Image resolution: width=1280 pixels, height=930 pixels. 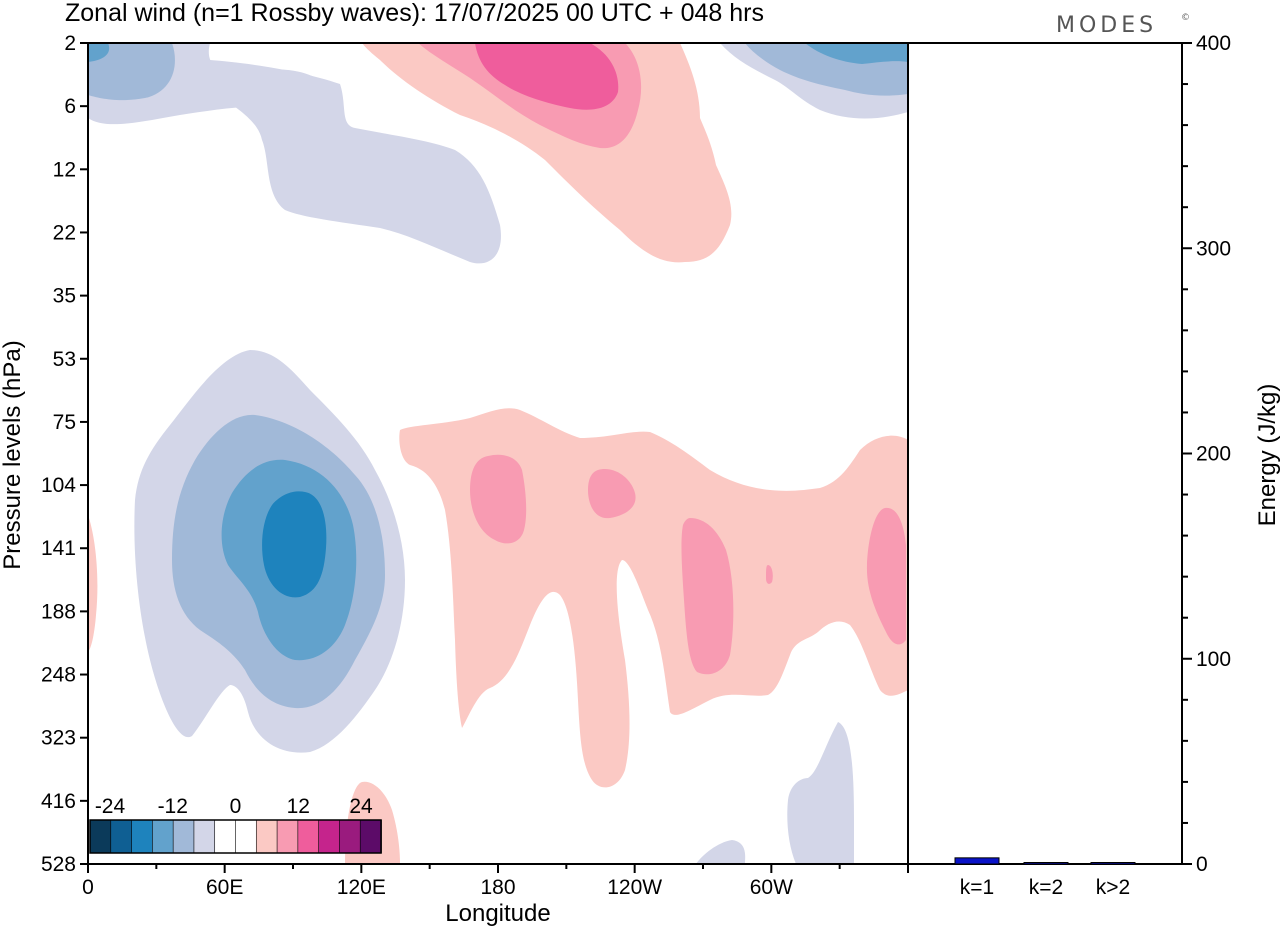 What do you see at coordinates (13, 454) in the screenshot?
I see `y-axis-label: Pressure levels (hPa)` at bounding box center [13, 454].